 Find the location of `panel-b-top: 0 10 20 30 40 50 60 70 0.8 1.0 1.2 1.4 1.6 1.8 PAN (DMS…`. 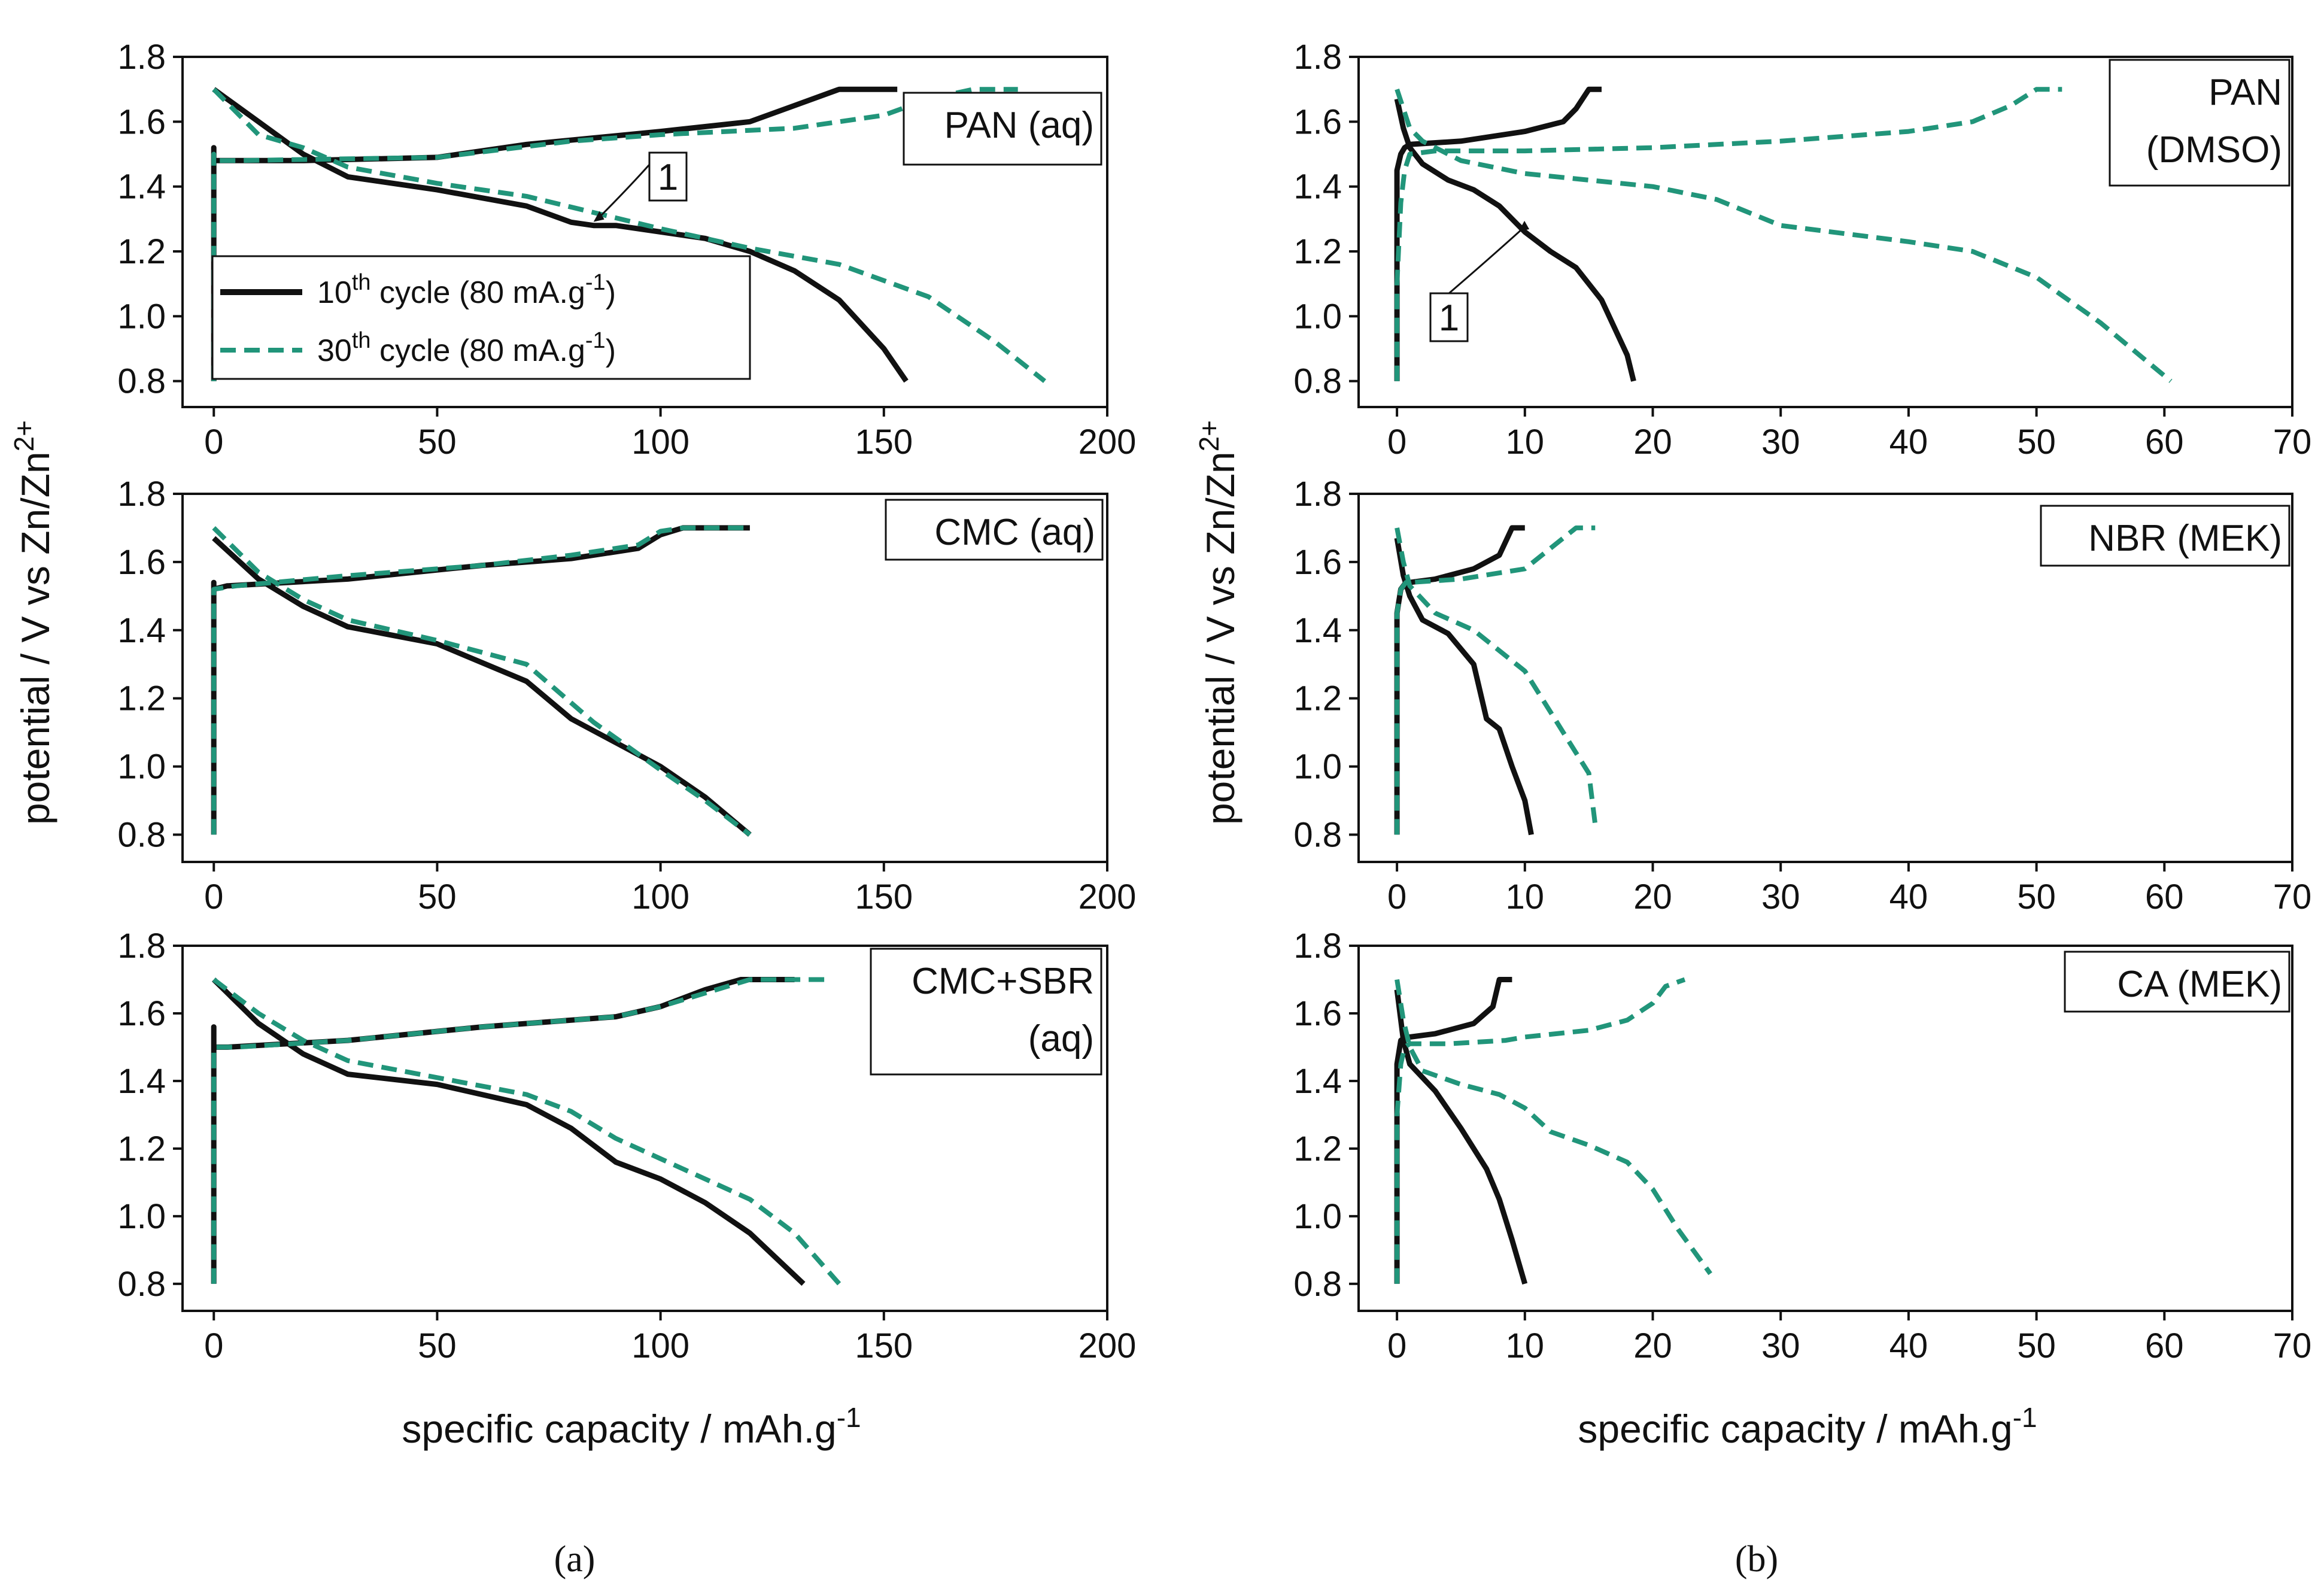

panel-b-top: 0 10 20 30 40 50 60 70 0.8 1.0 1.2 1.4 1.6 1.8 PAN (DMS… is located at coordinates (1802, 249).